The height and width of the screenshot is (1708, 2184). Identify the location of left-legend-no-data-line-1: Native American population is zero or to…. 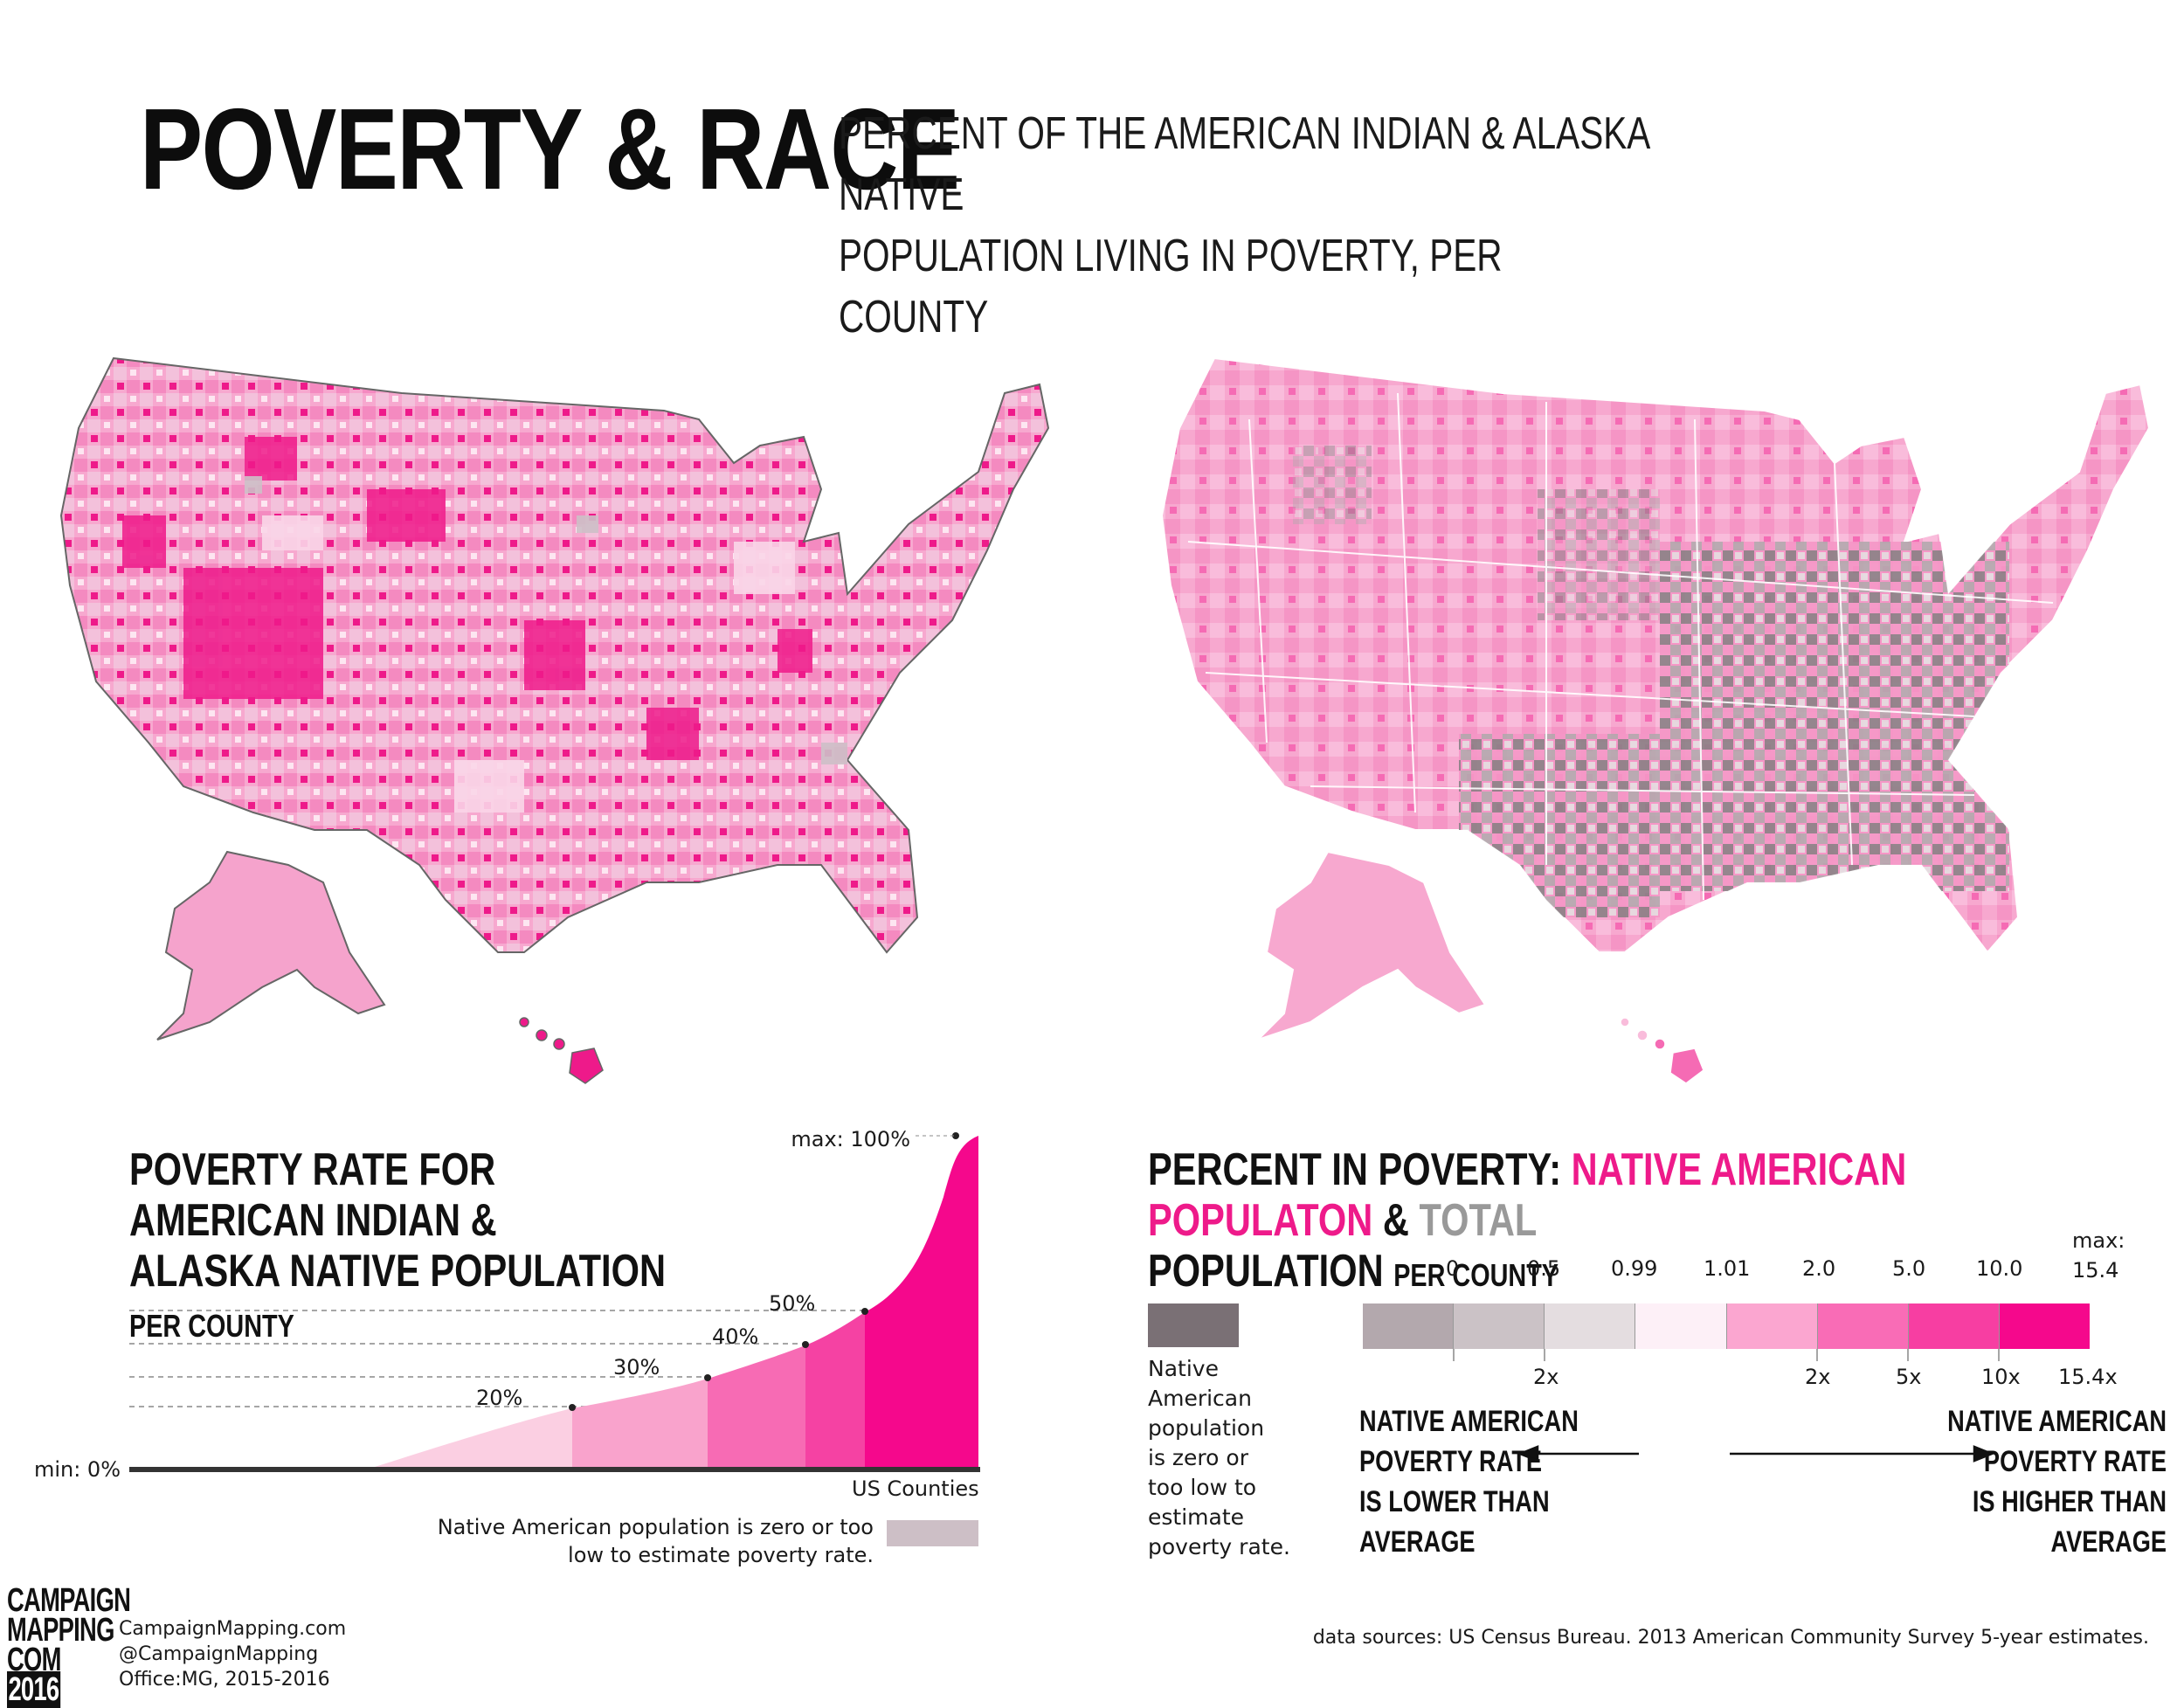
(655, 1527).